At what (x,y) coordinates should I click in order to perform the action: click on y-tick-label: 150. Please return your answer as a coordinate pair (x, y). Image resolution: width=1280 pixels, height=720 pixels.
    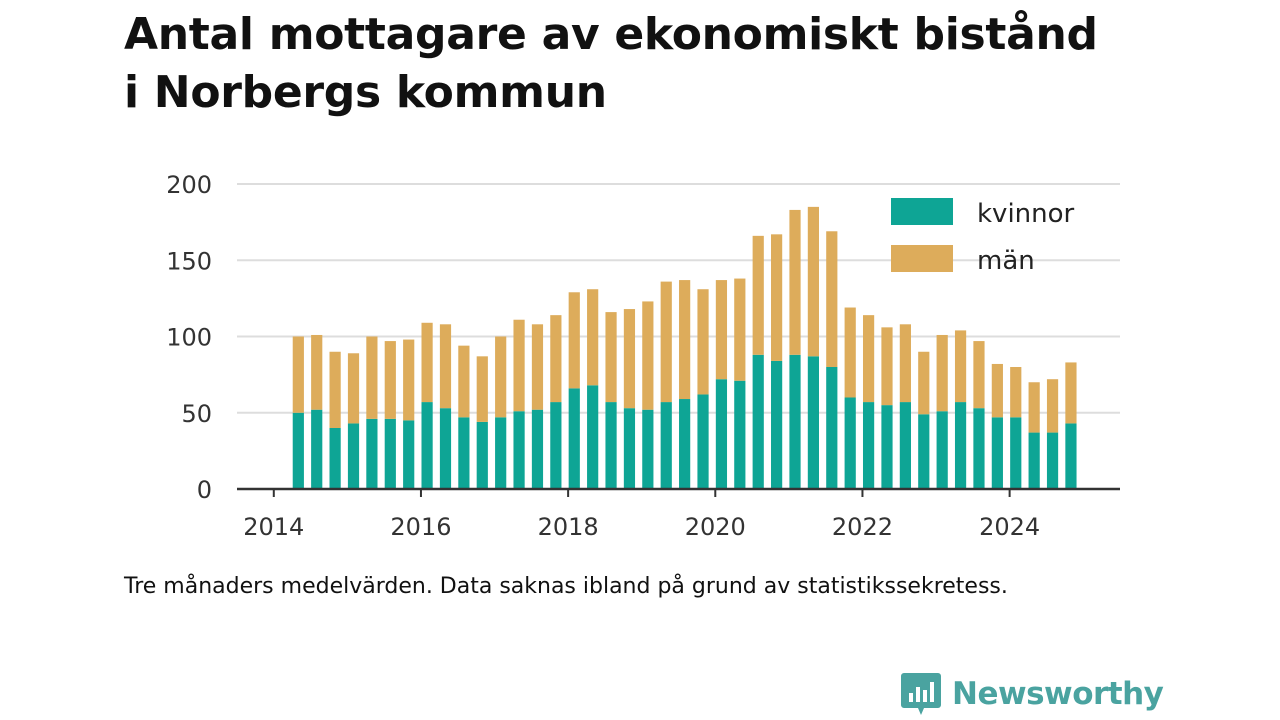
    Looking at the image, I should click on (189, 261).